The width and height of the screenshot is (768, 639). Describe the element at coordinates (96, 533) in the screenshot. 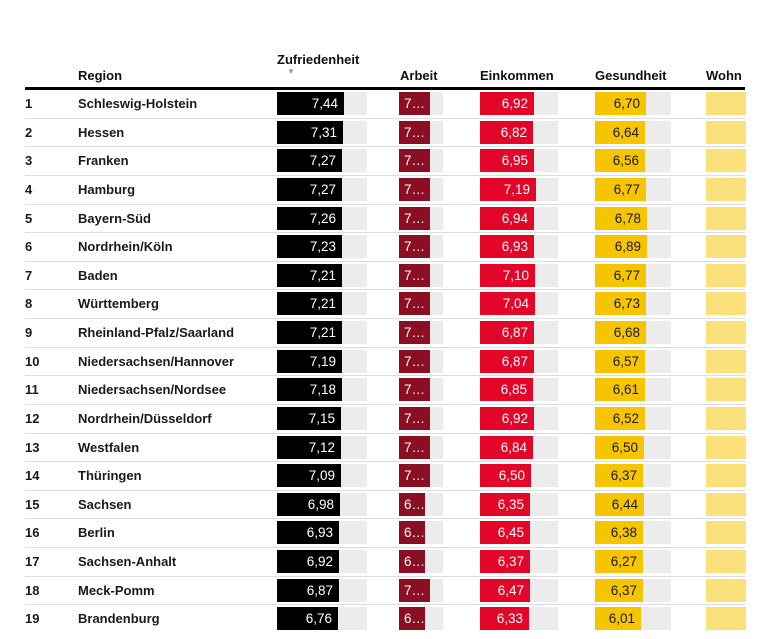

I see `region-cell: Berlin` at that location.